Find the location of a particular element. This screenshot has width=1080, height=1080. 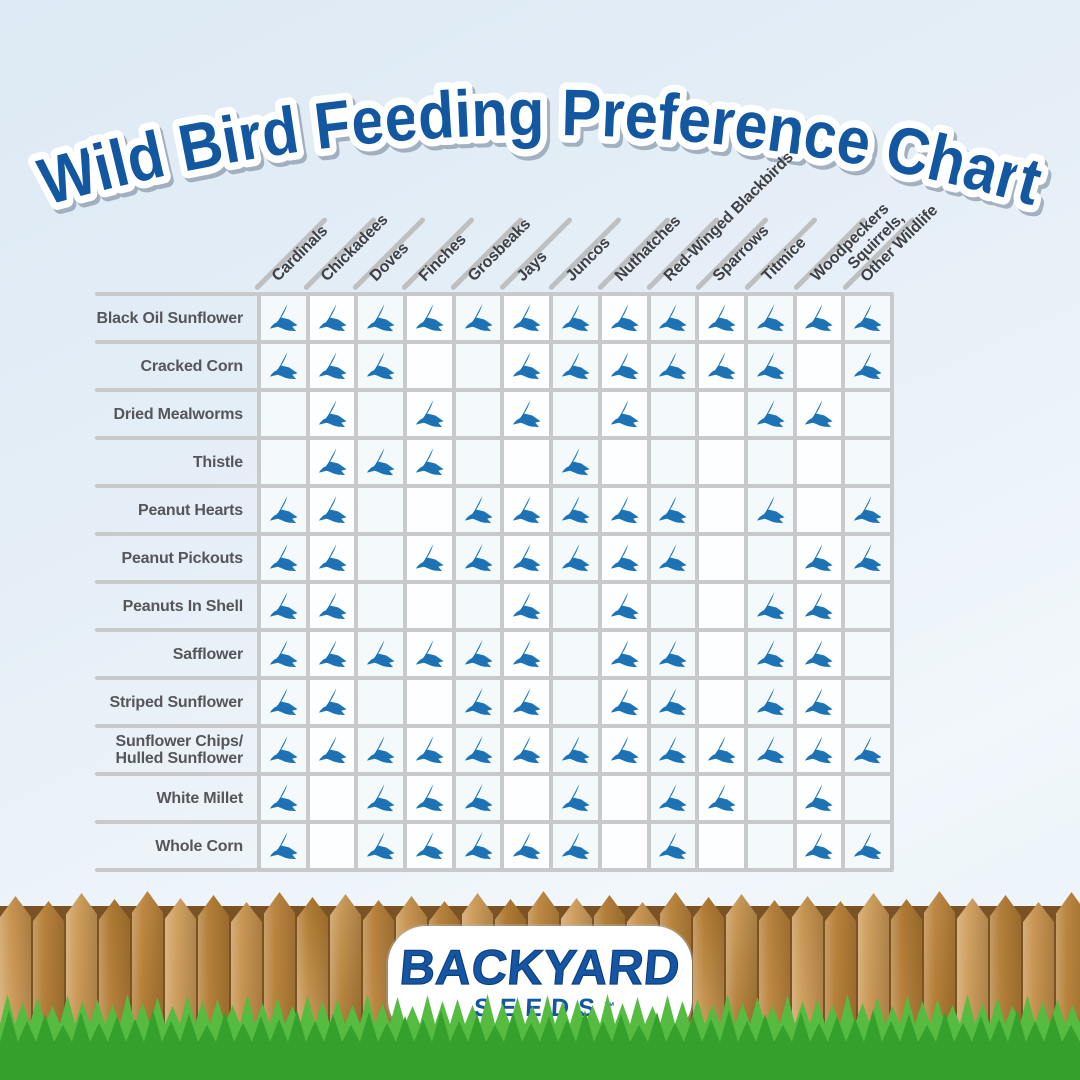

row-label: Black Oil Sunflower is located at coordinates (170, 318).